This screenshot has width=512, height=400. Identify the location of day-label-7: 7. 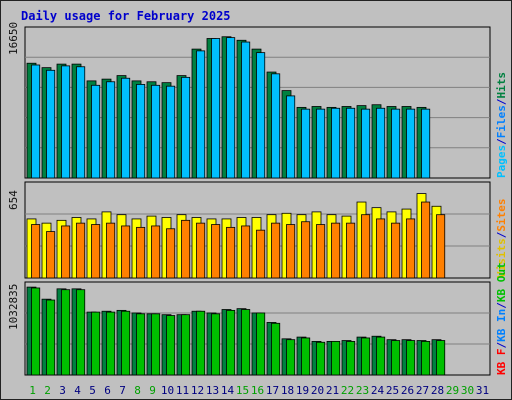
(122, 390).